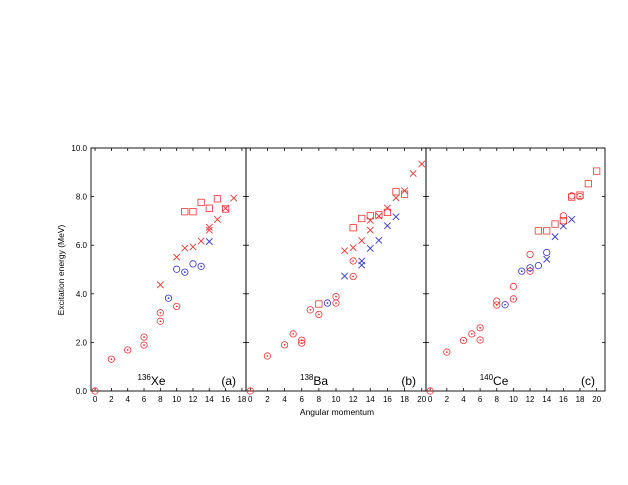 Image resolution: width=628 pixels, height=485 pixels. Describe the element at coordinates (421, 399) in the screenshot. I see `x-tick-label: 20` at that location.